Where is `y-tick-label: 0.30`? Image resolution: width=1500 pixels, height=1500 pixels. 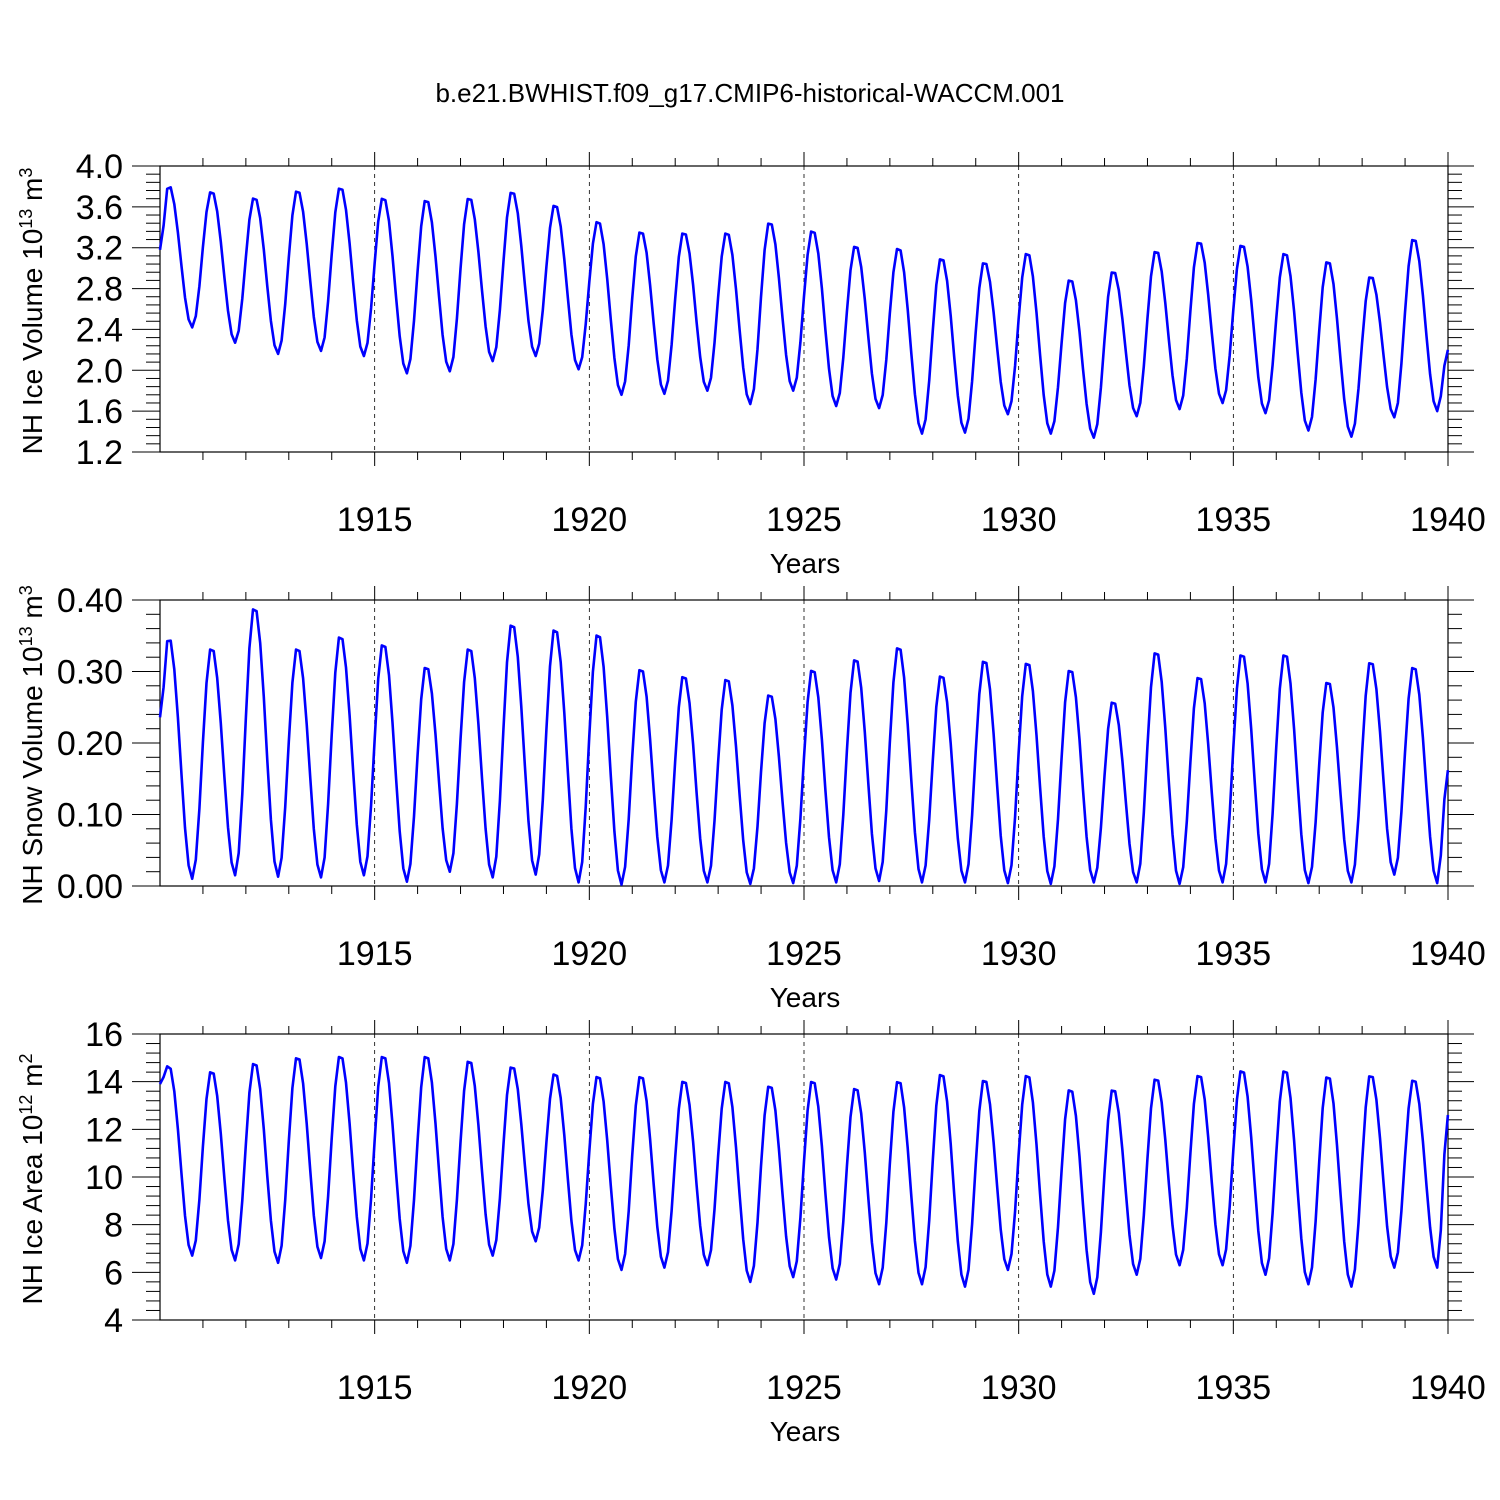
y-tick-label: 0.30 is located at coordinates (90, 673).